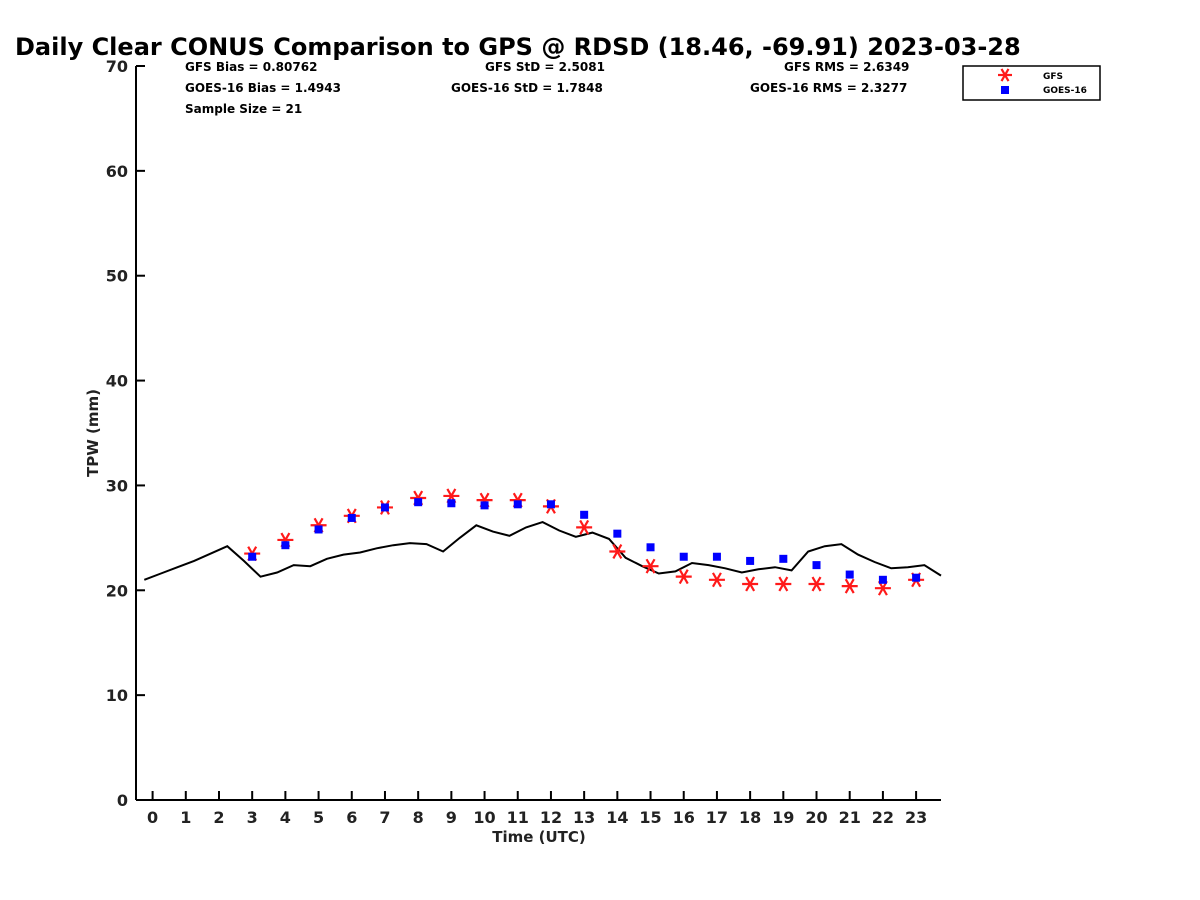 The image size is (1200, 900). I want to click on x-tick-label: 23, so click(916, 817).